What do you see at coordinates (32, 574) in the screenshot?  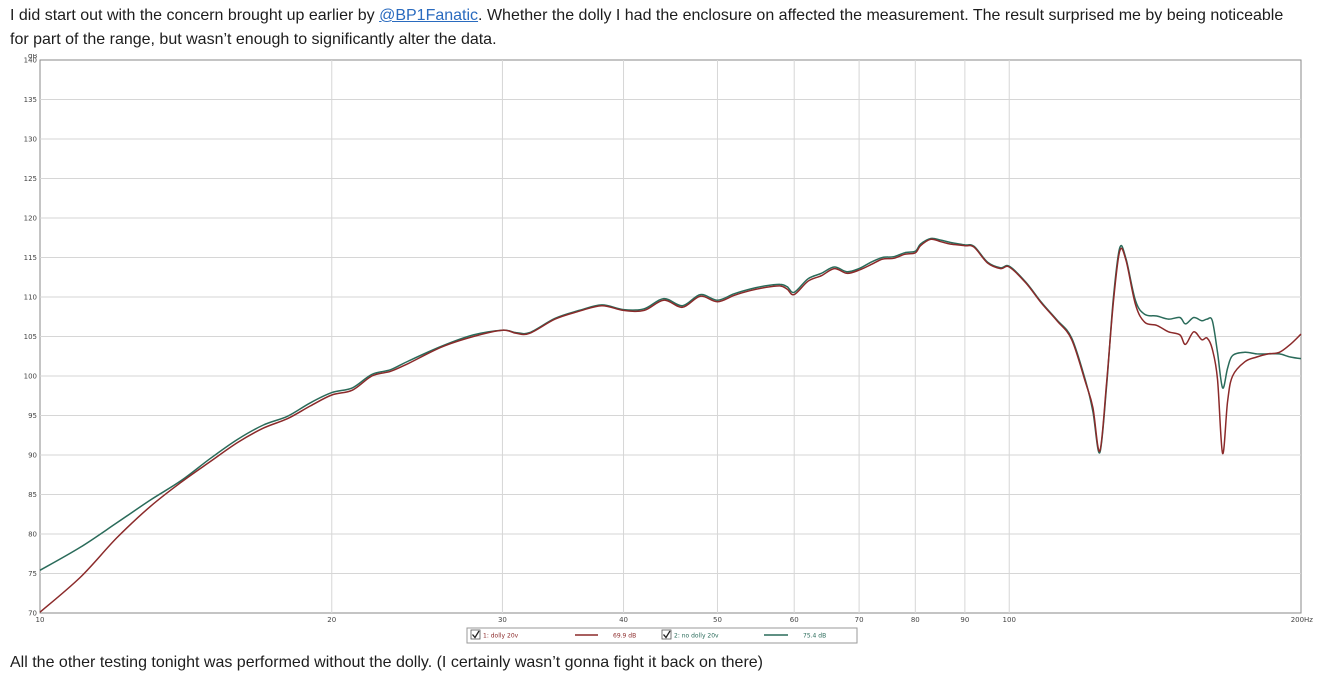 I see `y-tick-label: 75` at bounding box center [32, 574].